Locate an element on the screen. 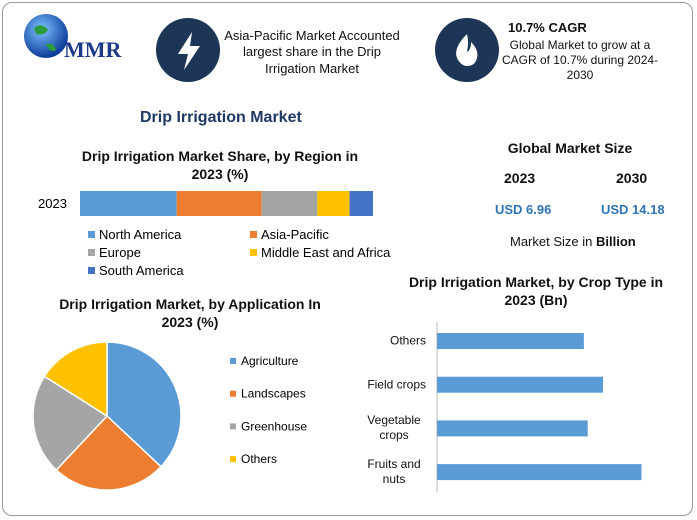 Image resolution: width=697 pixels, height=520 pixels. category-label: Field crops is located at coordinates (396, 384).